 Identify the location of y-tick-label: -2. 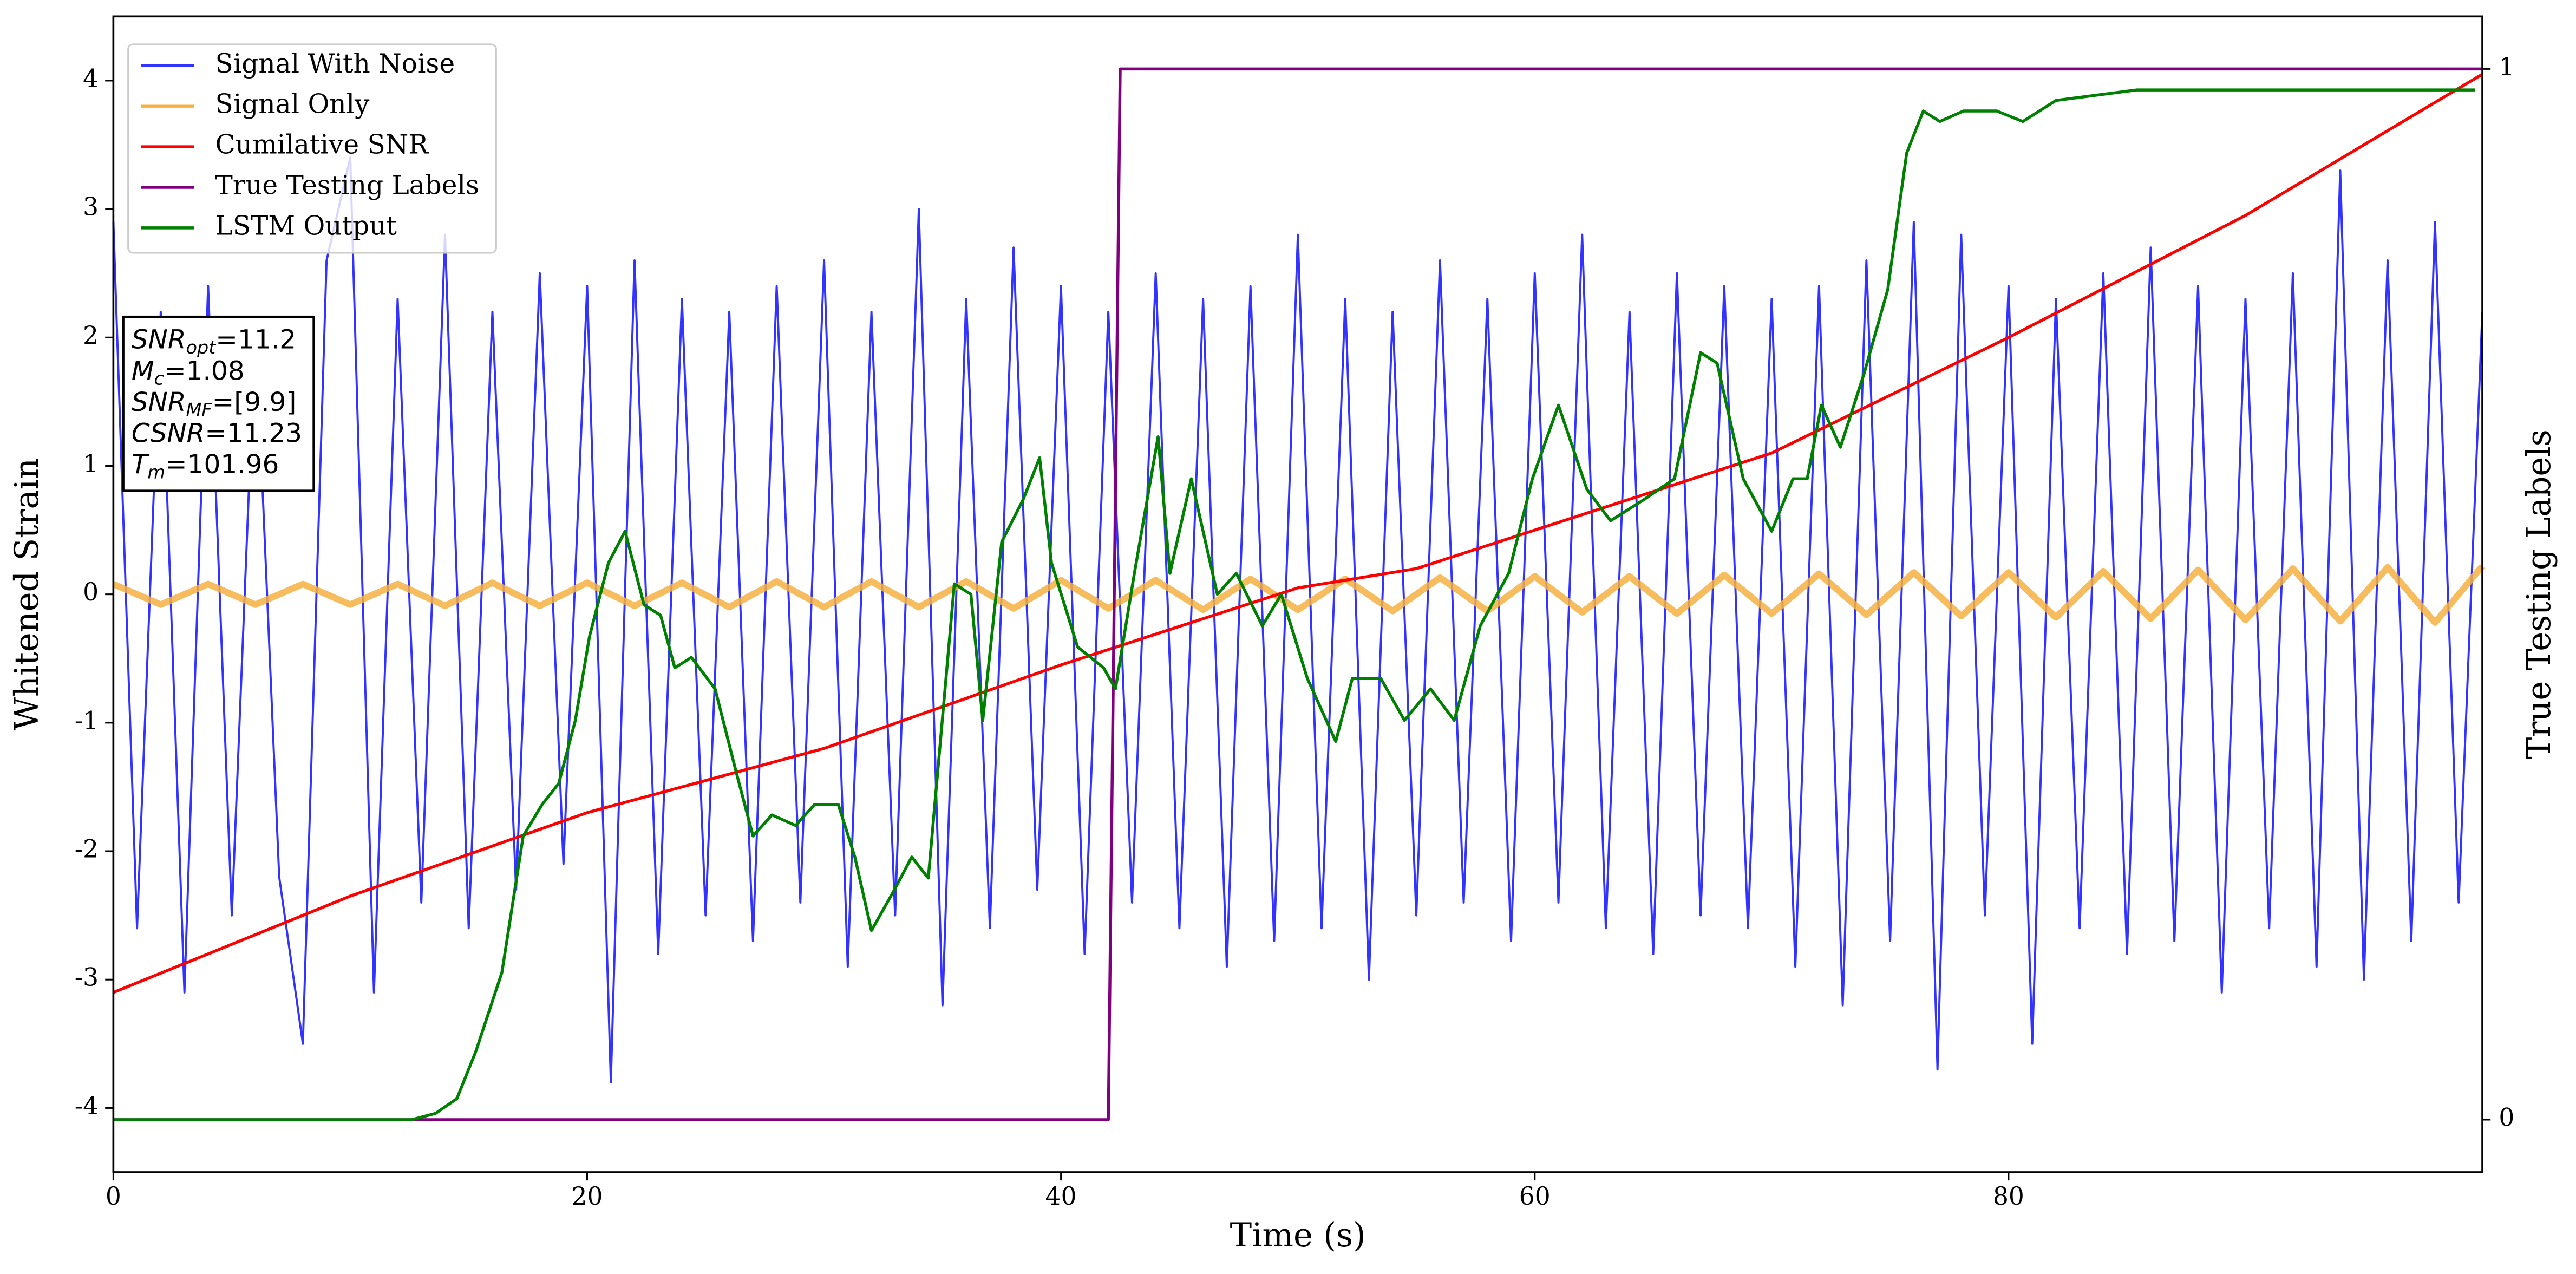
(87, 849).